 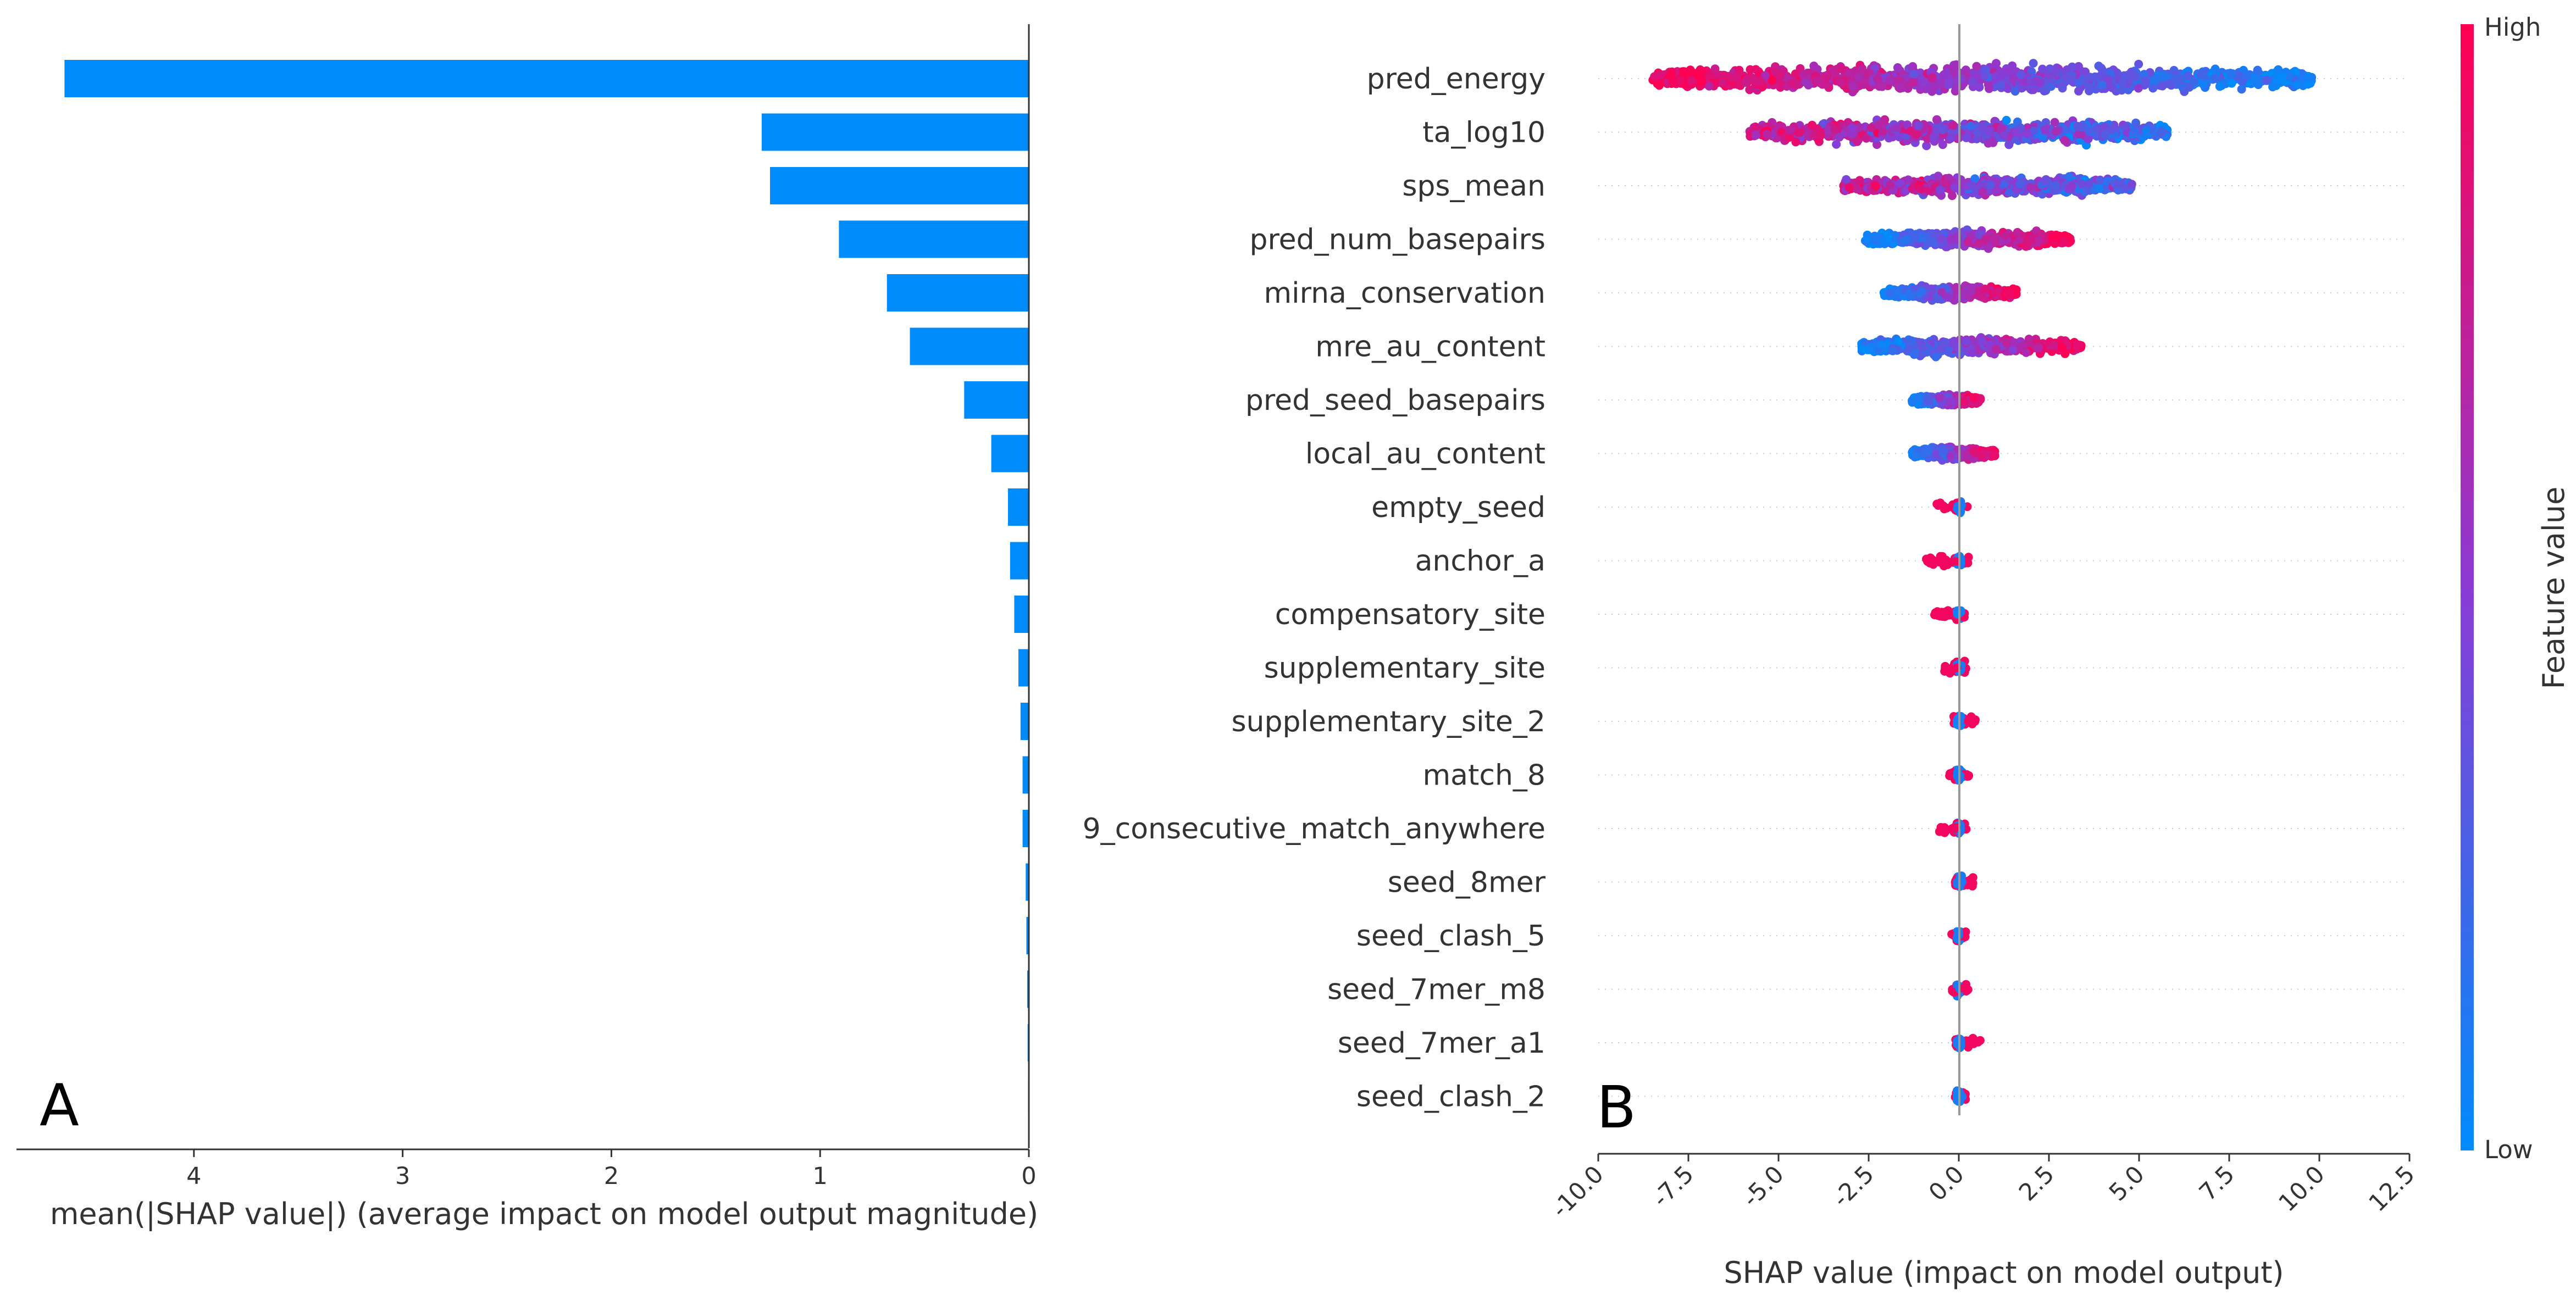 I want to click on bar-pred_energy, so click(x=546, y=78).